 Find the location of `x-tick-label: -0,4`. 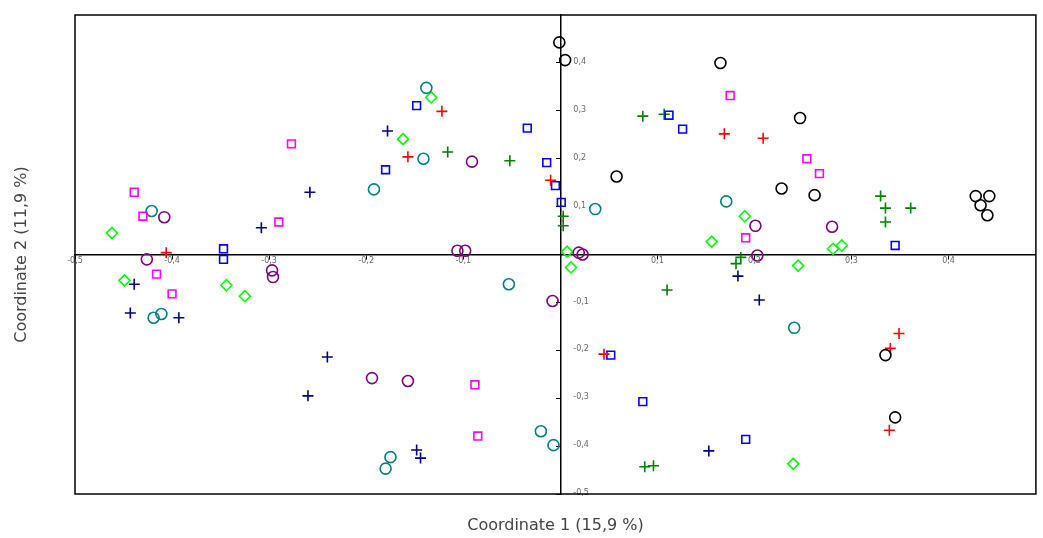

x-tick-label: -0,4 is located at coordinates (172, 260).